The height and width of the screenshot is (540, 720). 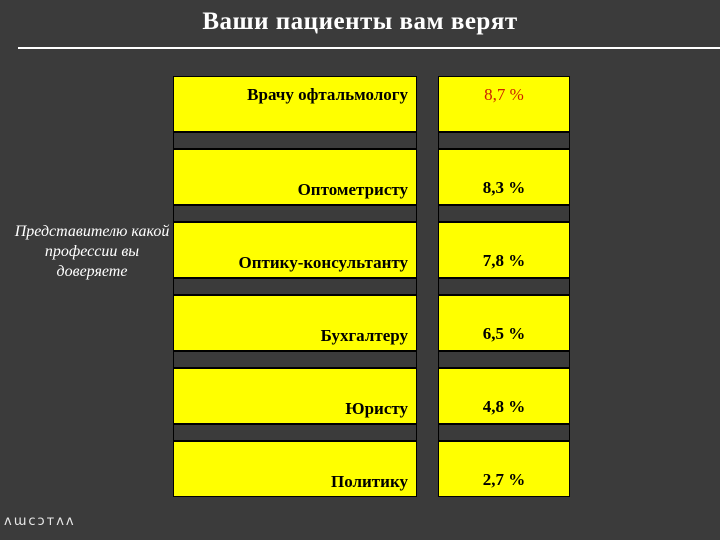 What do you see at coordinates (295, 323) in the screenshot?
I see `profession-cell: Бухгалтеру` at bounding box center [295, 323].